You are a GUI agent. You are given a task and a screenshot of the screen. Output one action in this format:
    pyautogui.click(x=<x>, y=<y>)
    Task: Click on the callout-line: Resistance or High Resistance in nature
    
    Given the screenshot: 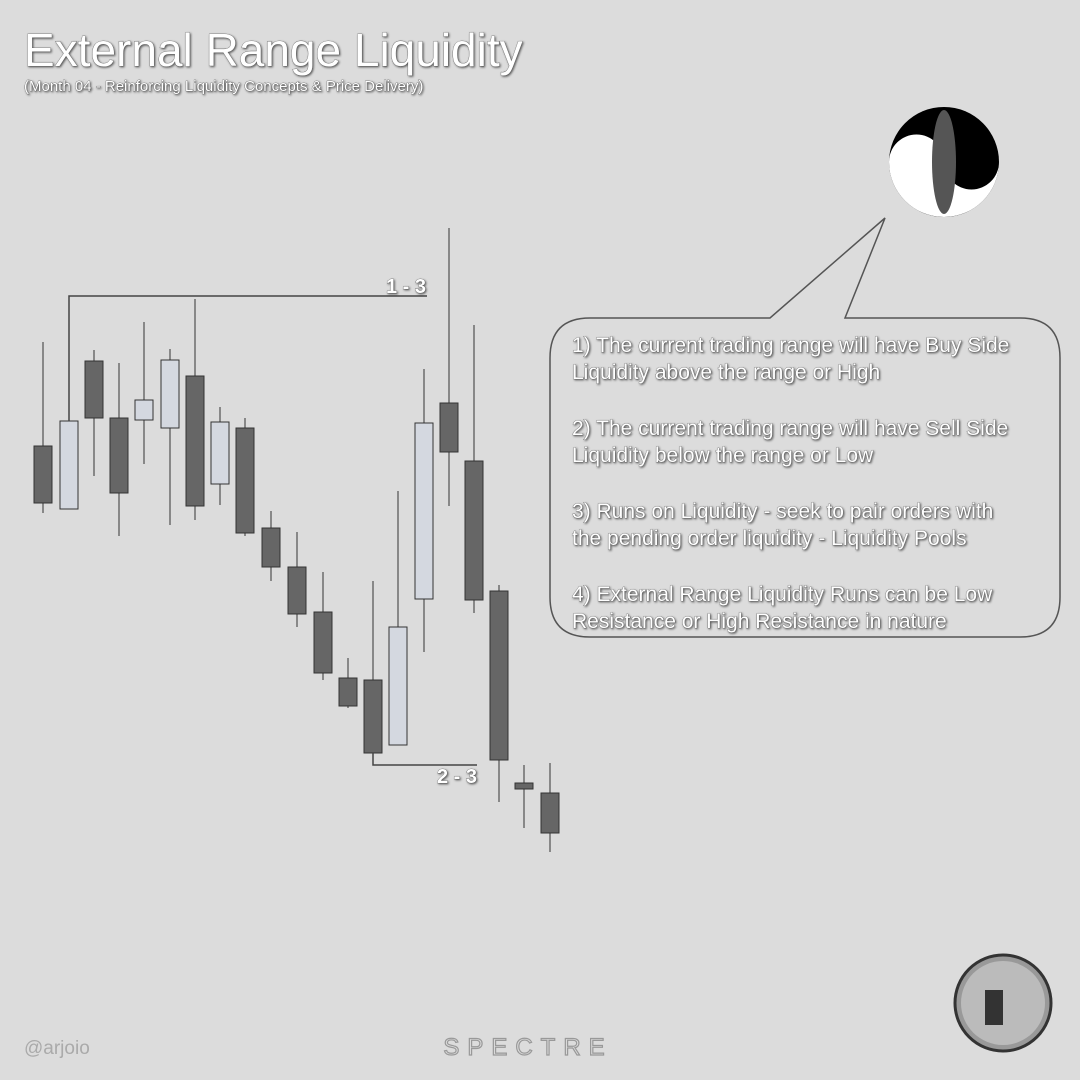 What is the action you would take?
    pyautogui.click(x=759, y=621)
    